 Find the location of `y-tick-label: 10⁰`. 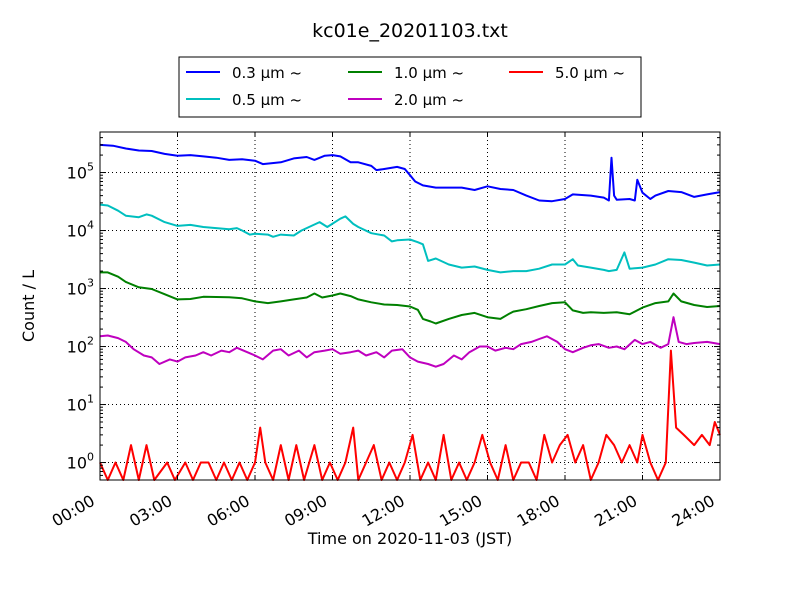

y-tick-label: 10⁰ is located at coordinates (80, 462).